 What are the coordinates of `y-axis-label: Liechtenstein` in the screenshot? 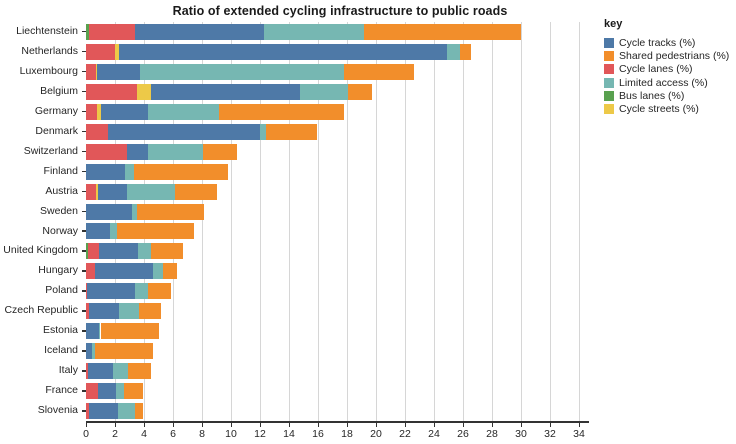 It's located at (47, 31).